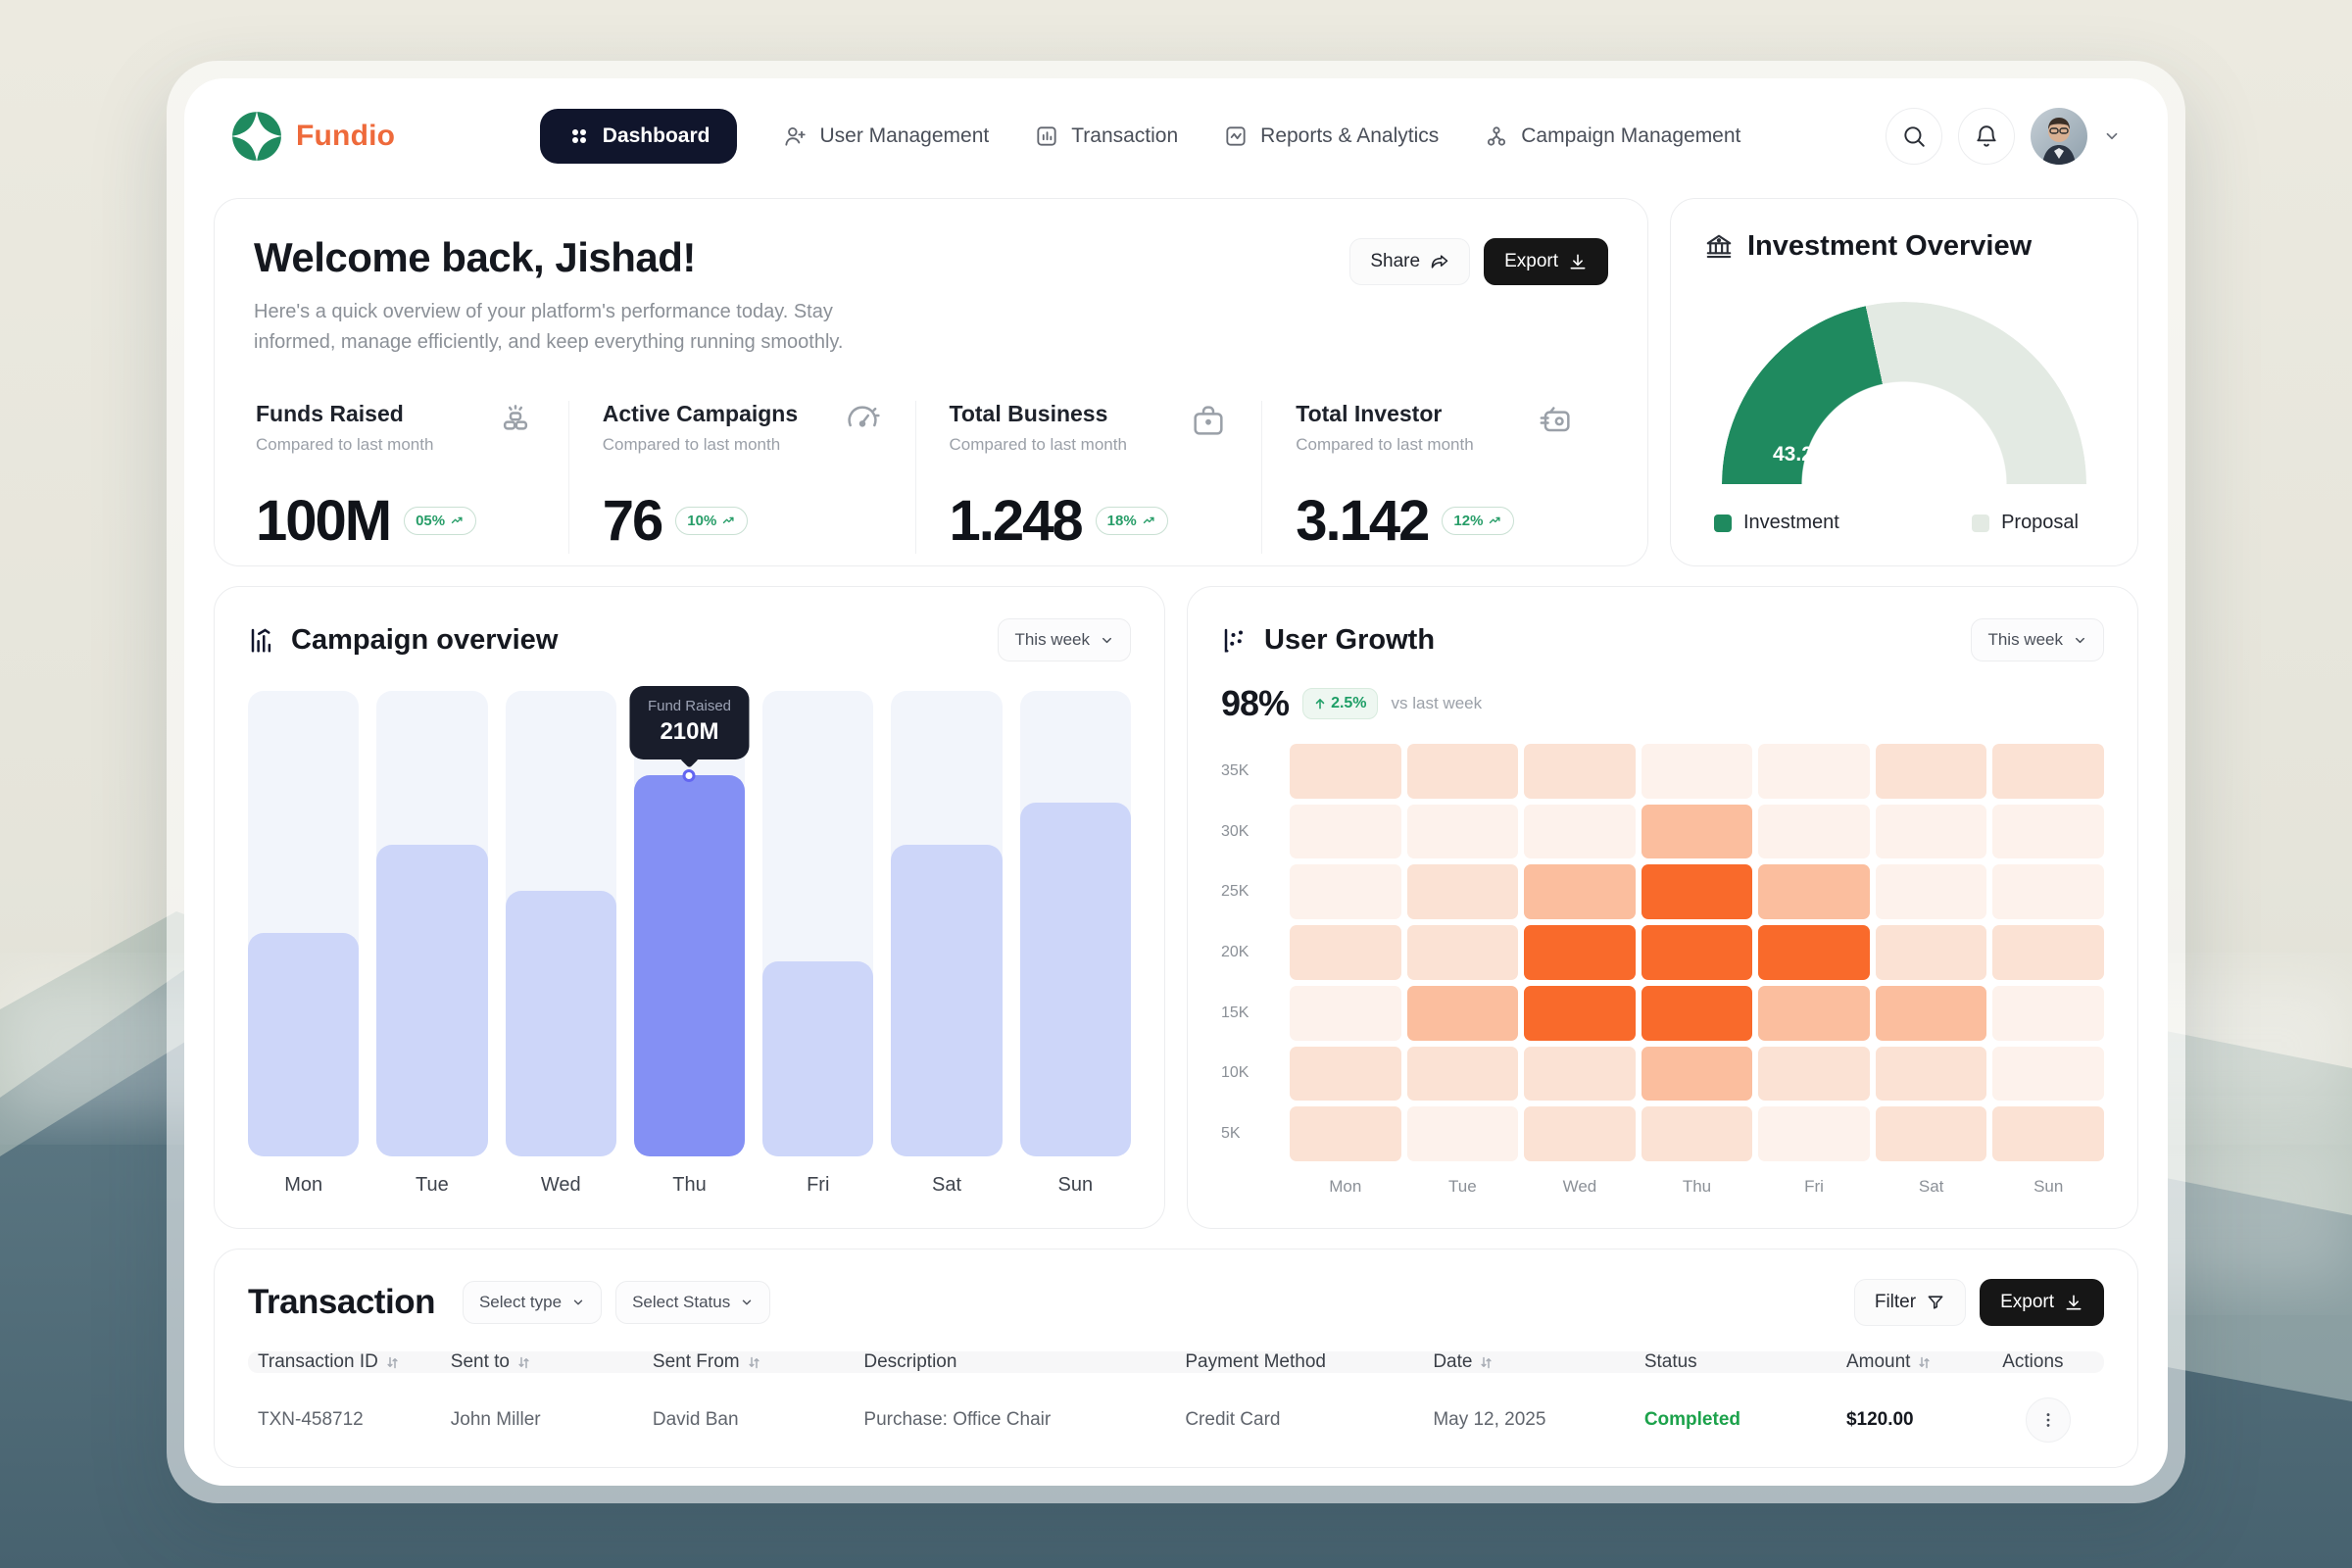  Describe the element at coordinates (1462, 892) in the screenshot. I see `heat-cell-tue-25k` at that location.